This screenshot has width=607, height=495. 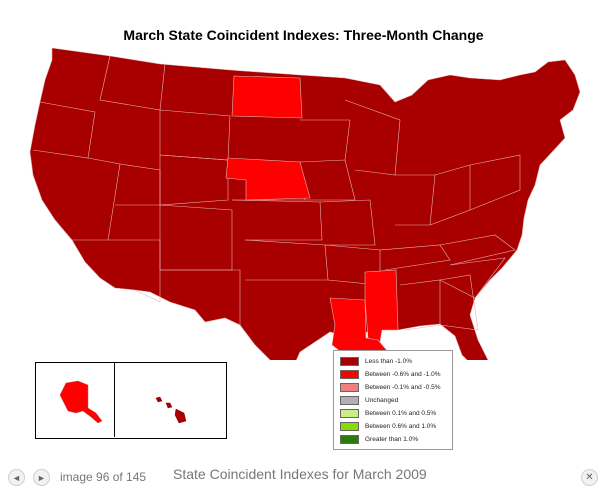 What do you see at coordinates (300, 474) in the screenshot?
I see `image-caption: State Coincident Indexes for March 2009` at bounding box center [300, 474].